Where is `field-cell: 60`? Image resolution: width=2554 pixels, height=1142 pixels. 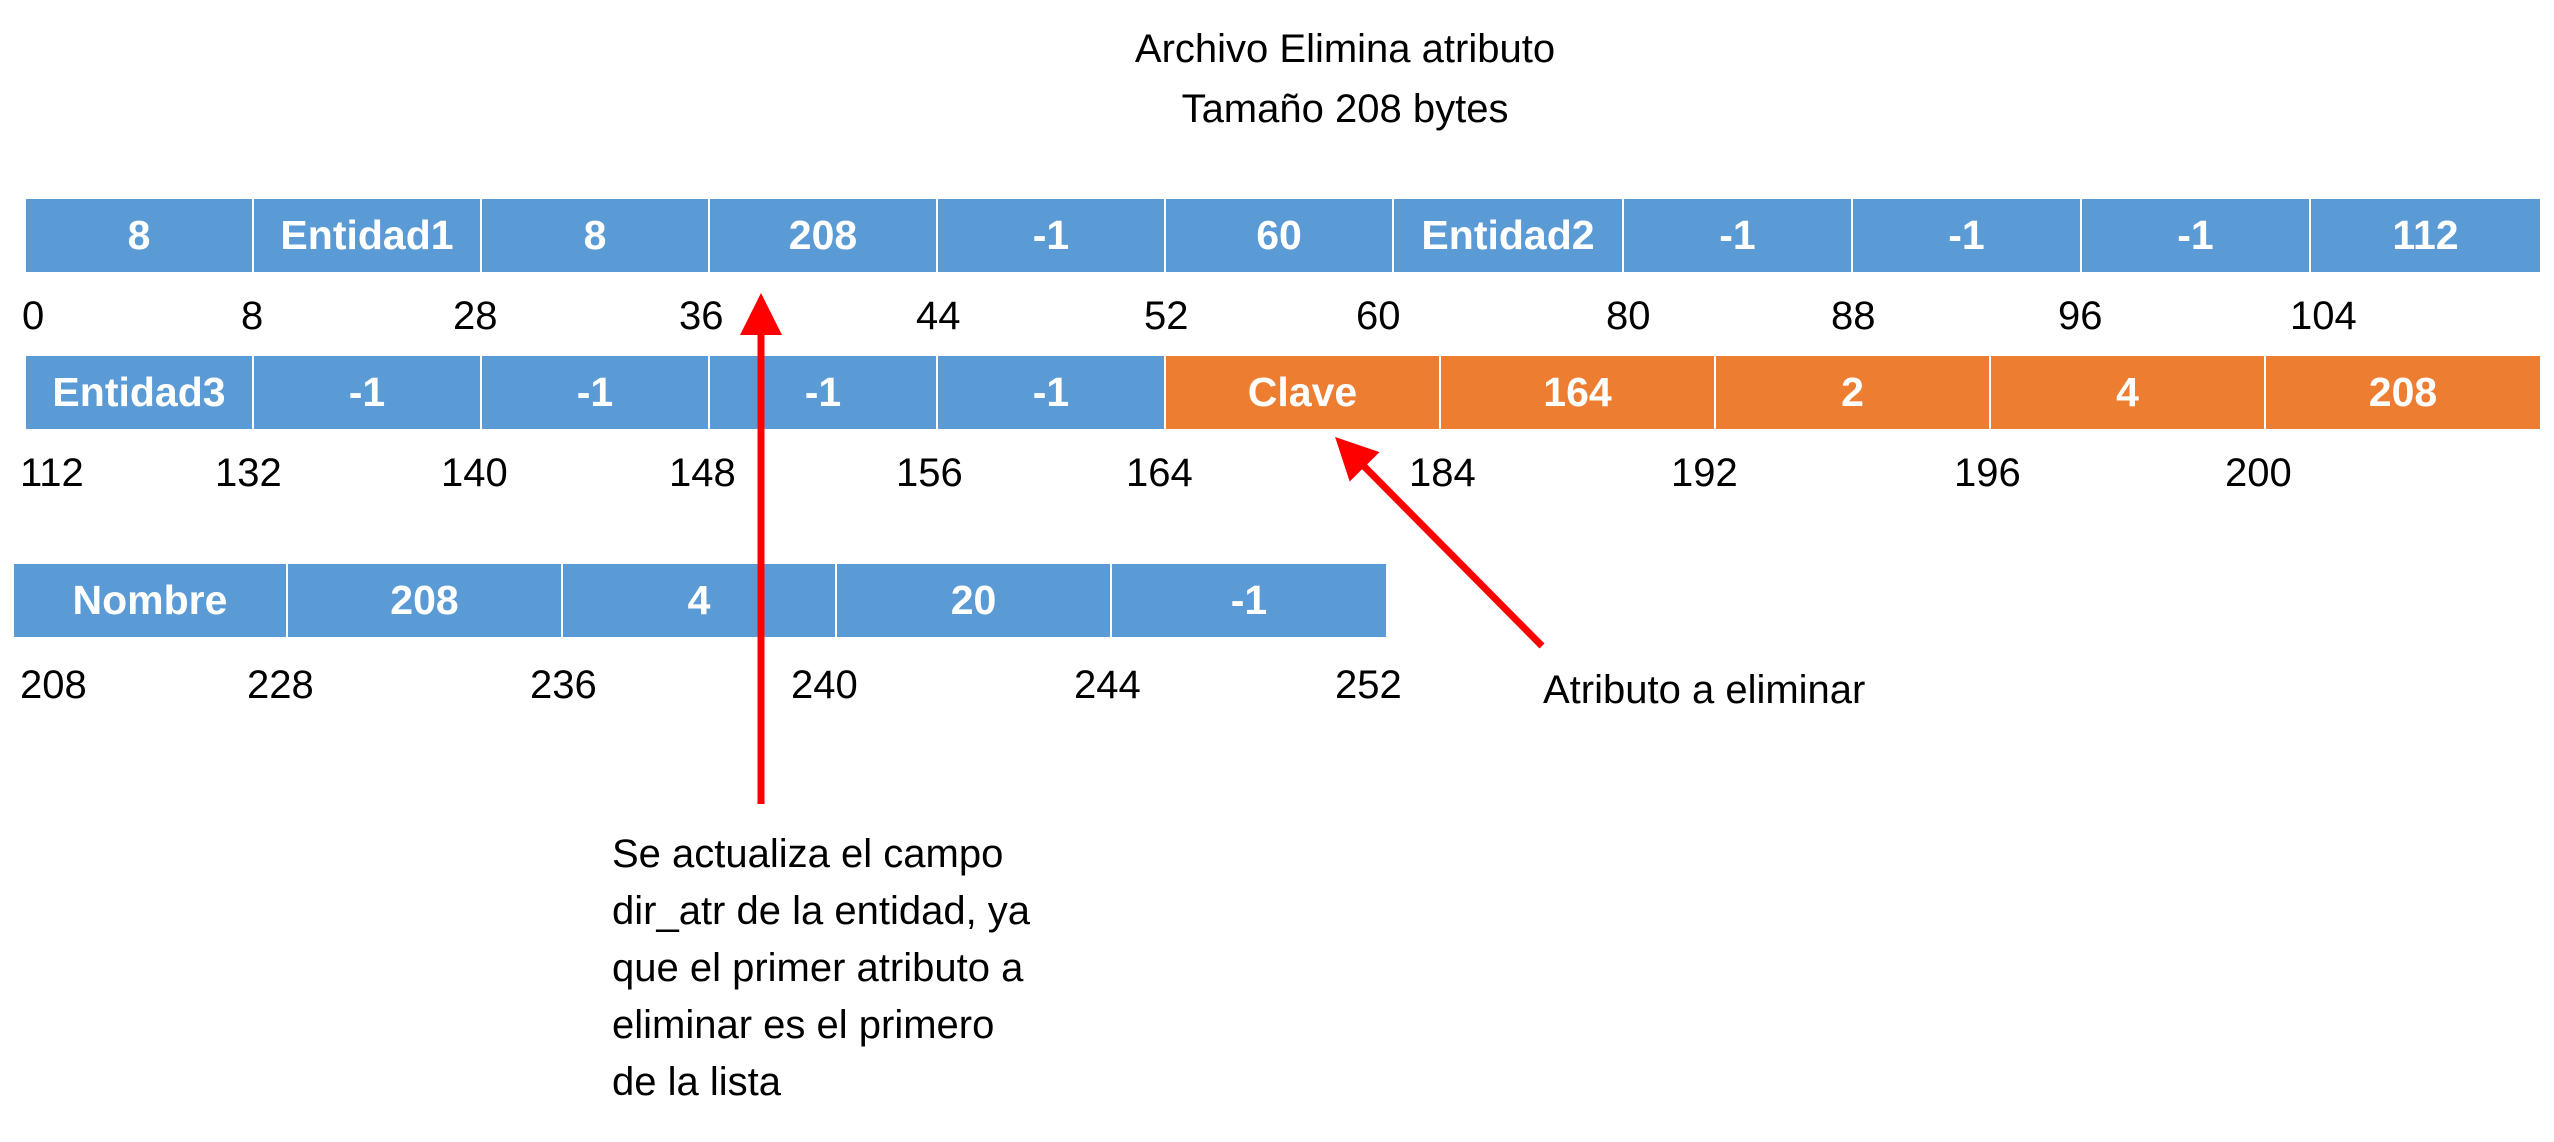 field-cell: 60 is located at coordinates (1280, 235).